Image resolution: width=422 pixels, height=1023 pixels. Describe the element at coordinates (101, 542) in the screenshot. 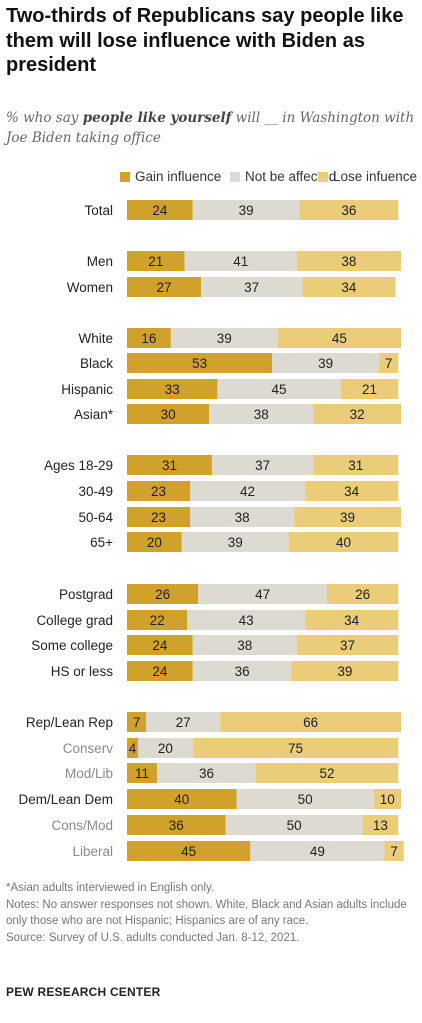

I see `row-label-65: 65+` at that location.